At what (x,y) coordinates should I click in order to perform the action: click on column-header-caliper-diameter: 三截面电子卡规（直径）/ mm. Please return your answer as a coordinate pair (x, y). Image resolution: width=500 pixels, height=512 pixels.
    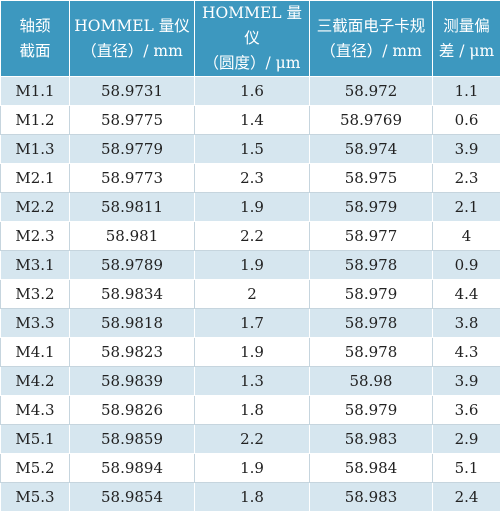
    Looking at the image, I should click on (371, 39).